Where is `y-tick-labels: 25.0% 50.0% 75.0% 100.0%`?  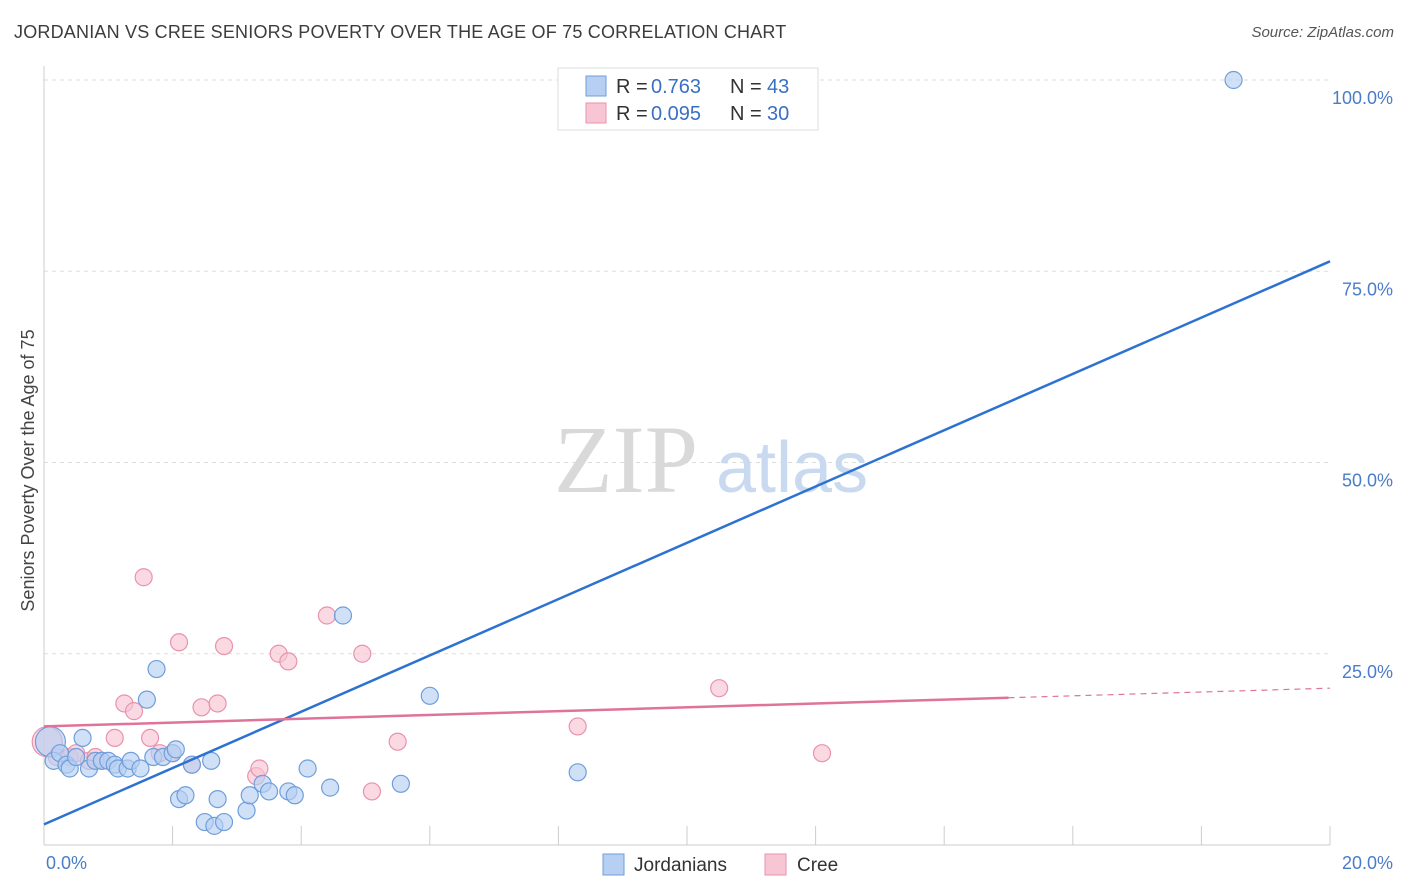
y-tick-labels: 25.0% 50.0% 75.0% 100.0% is located at coordinates (1362, 385).